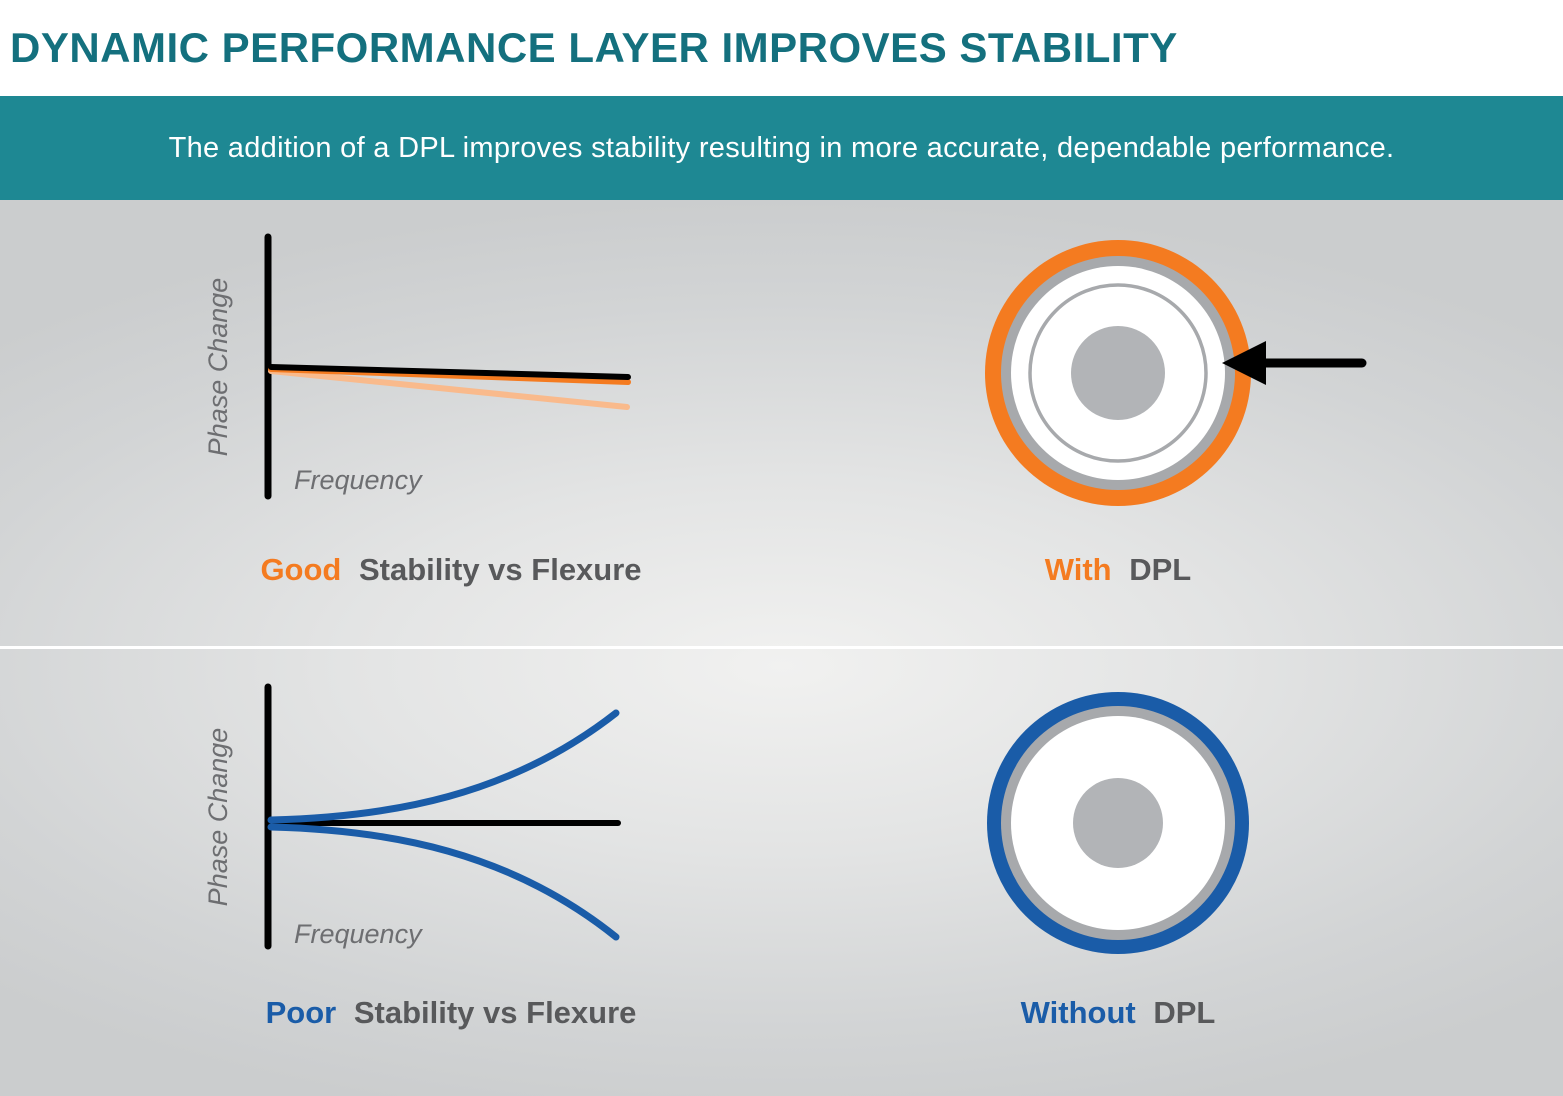 Image resolution: width=1563 pixels, height=1096 pixels. Describe the element at coordinates (1176, 413) in the screenshot. I see `cable-with-dpl: With DPL` at that location.